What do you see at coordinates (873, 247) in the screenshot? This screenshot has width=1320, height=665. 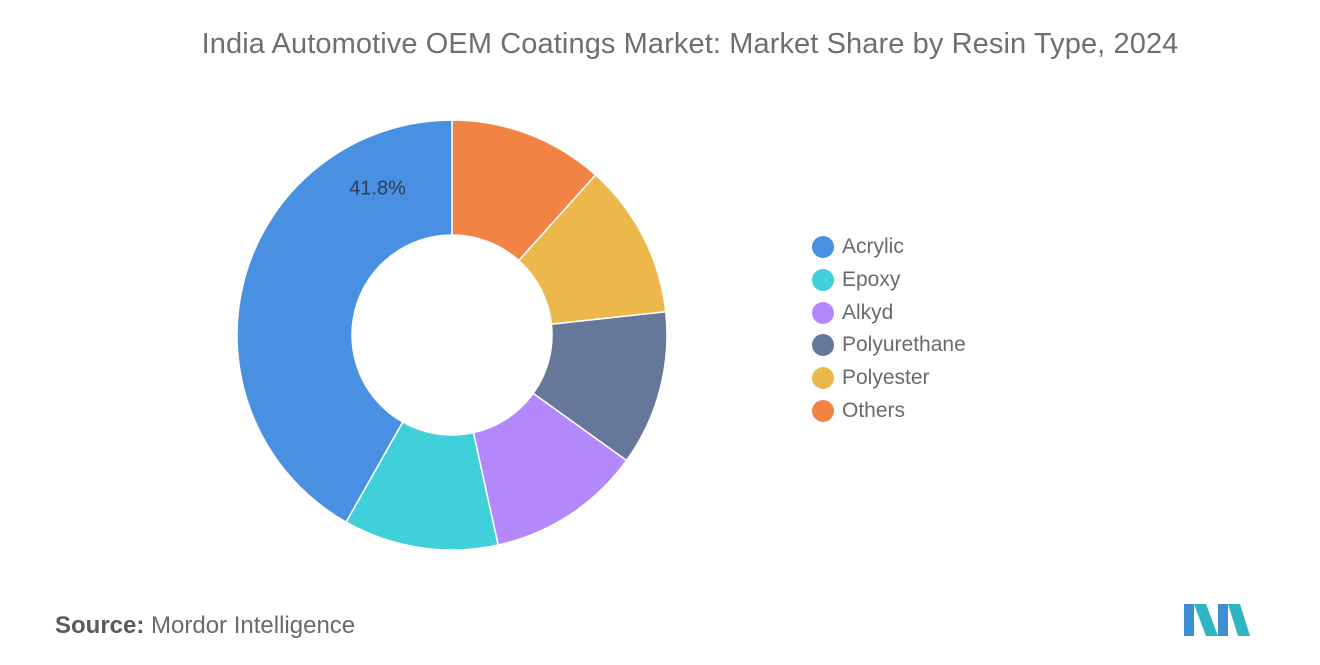 I see `legend-label: Acrylic` at bounding box center [873, 247].